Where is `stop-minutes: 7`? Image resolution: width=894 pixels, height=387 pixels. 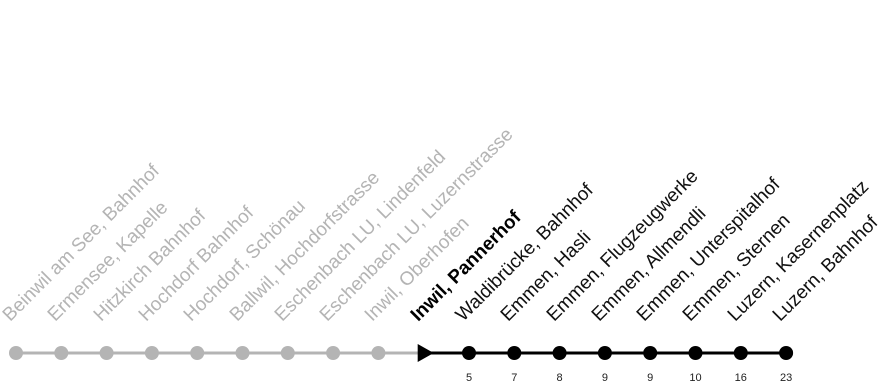
stop-minutes: 7 is located at coordinates (514, 378).